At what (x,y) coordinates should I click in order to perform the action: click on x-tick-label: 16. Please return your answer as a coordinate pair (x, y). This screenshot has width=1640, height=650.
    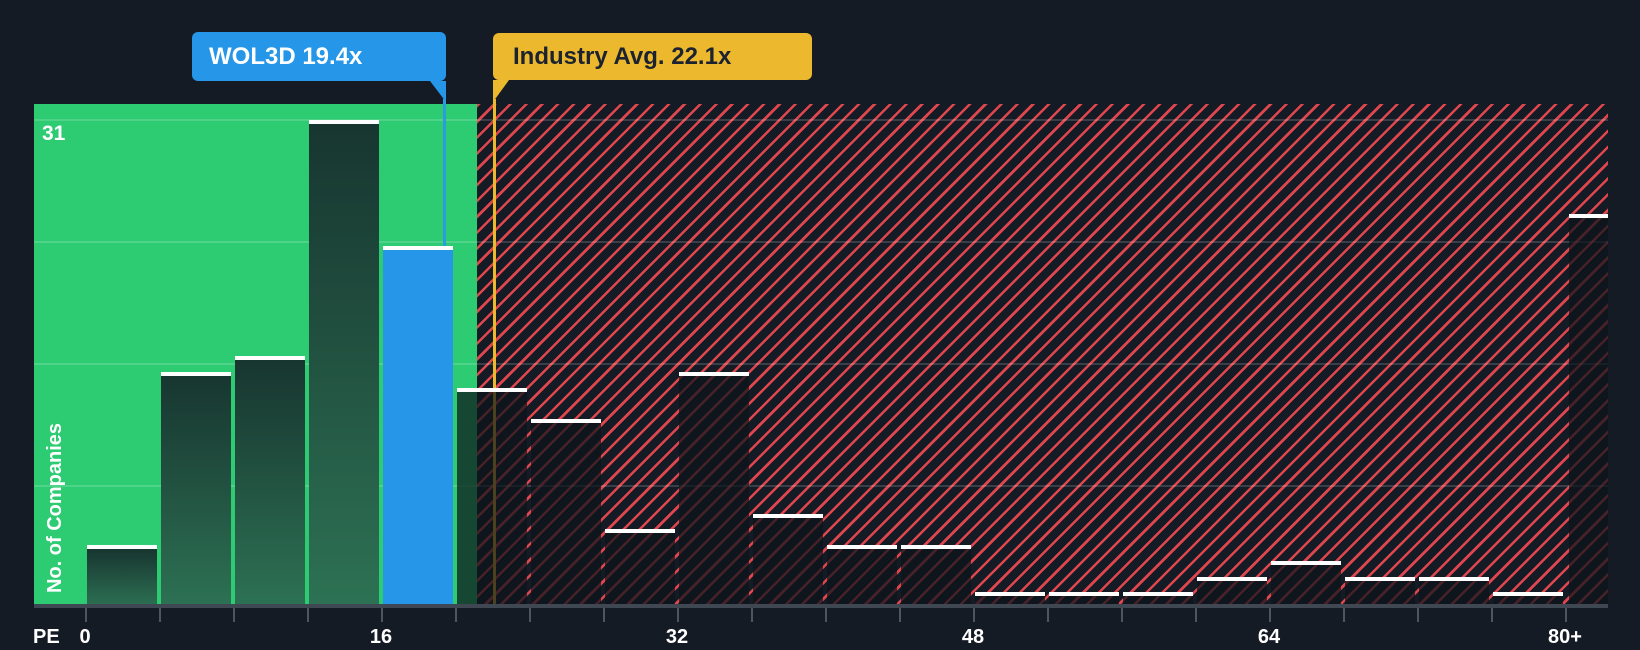
    Looking at the image, I should click on (381, 637).